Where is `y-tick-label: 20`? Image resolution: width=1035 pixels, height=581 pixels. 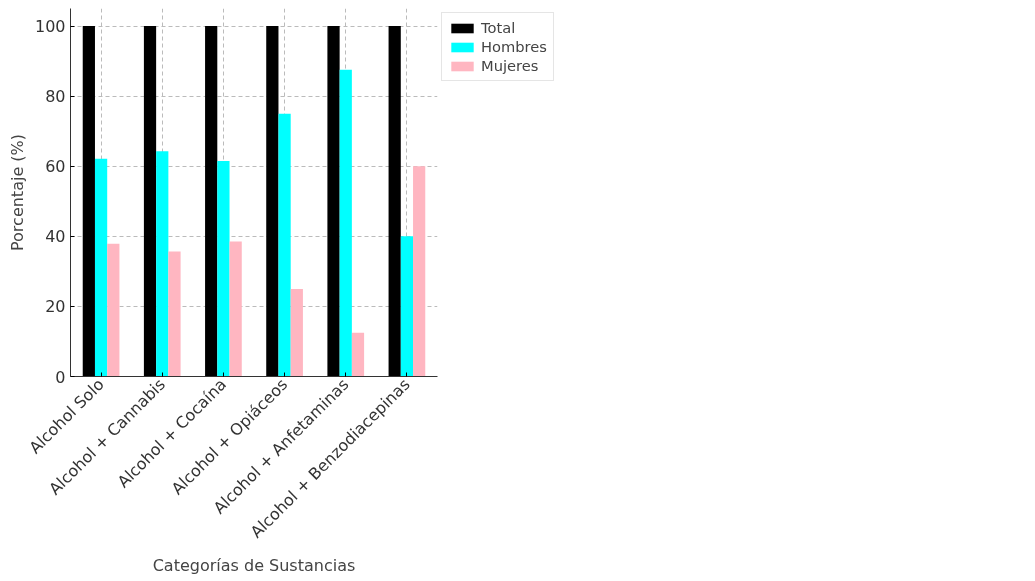 y-tick-label: 20 is located at coordinates (55, 307).